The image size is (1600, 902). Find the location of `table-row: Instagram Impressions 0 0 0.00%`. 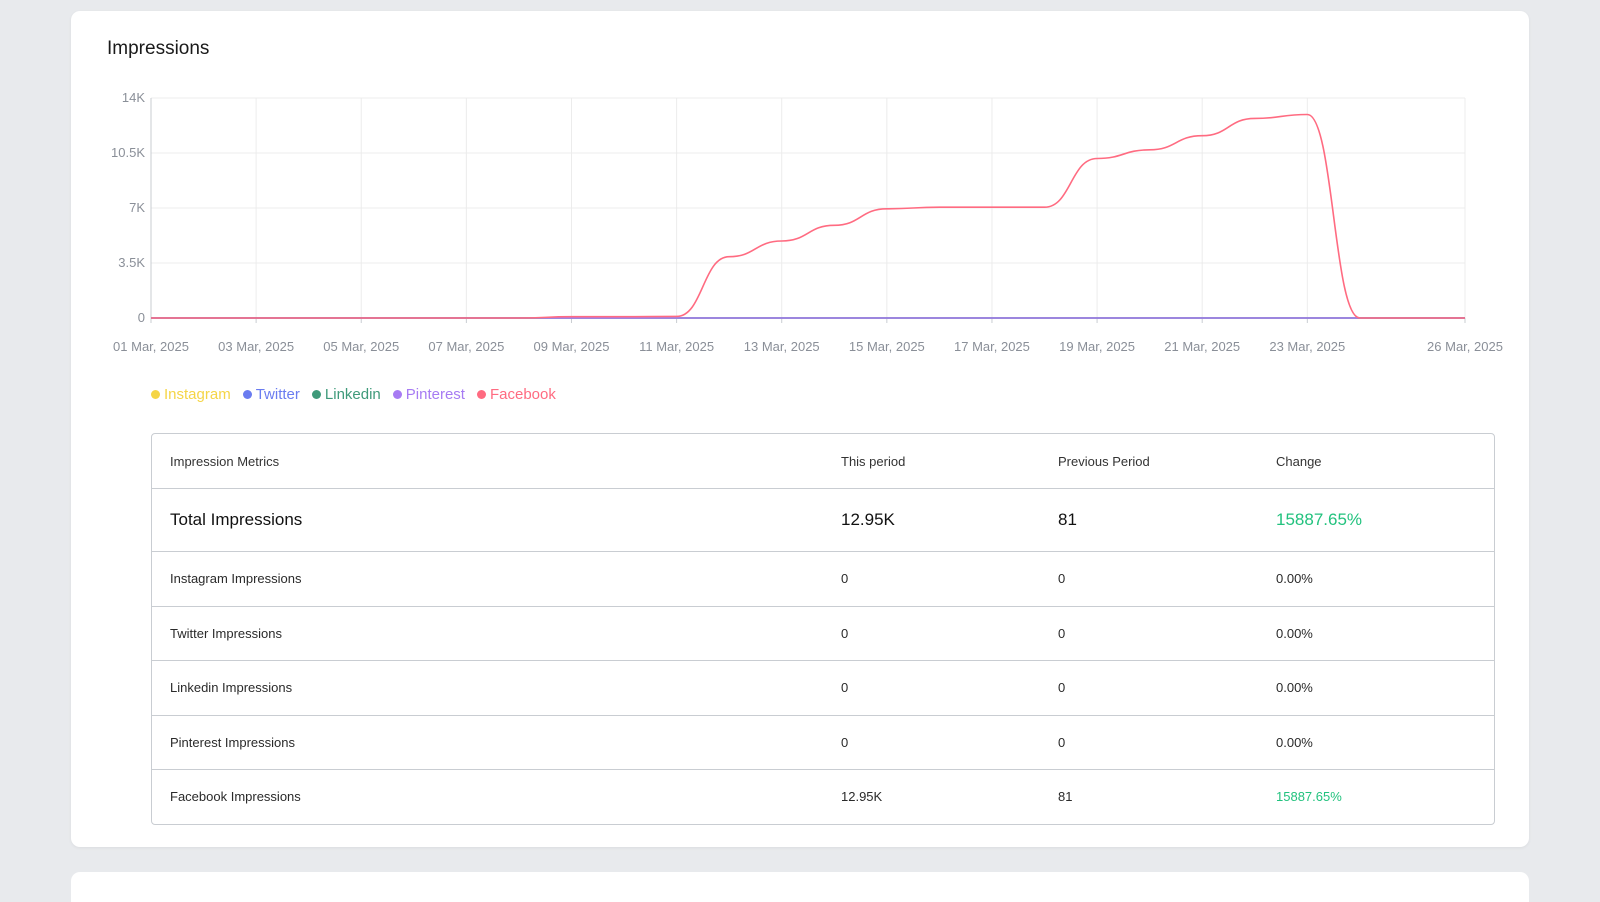

table-row: Instagram Impressions 0 0 0.00% is located at coordinates (823, 578).